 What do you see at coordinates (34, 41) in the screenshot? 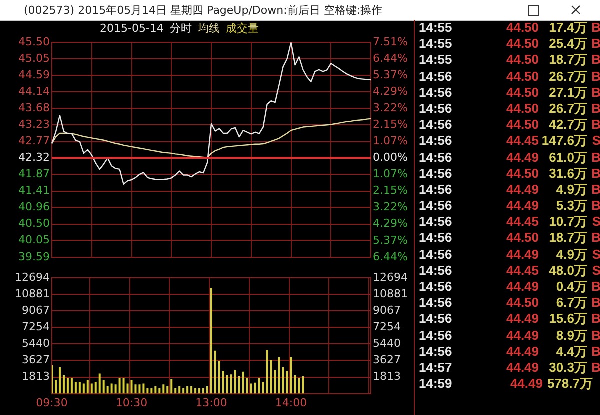
I see `y-tick-label: 45.50` at bounding box center [34, 41].